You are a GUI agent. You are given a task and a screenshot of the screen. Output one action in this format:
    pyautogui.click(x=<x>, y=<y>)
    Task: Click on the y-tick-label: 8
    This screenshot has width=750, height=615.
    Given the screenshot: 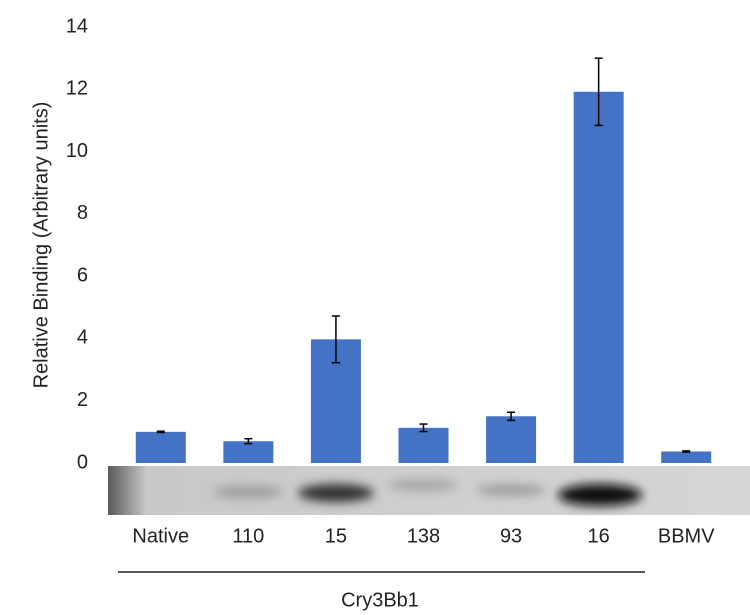 What is the action you would take?
    pyautogui.click(x=82, y=213)
    